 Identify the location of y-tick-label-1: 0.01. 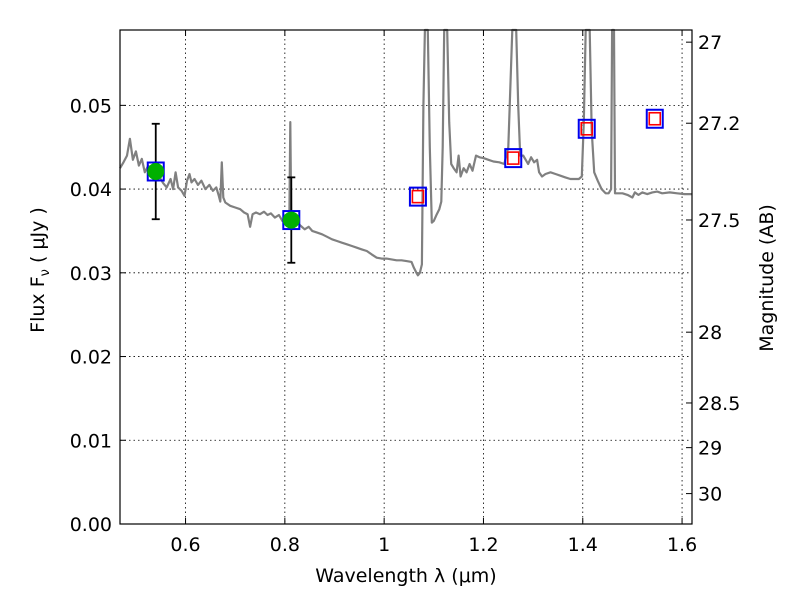
(91, 441).